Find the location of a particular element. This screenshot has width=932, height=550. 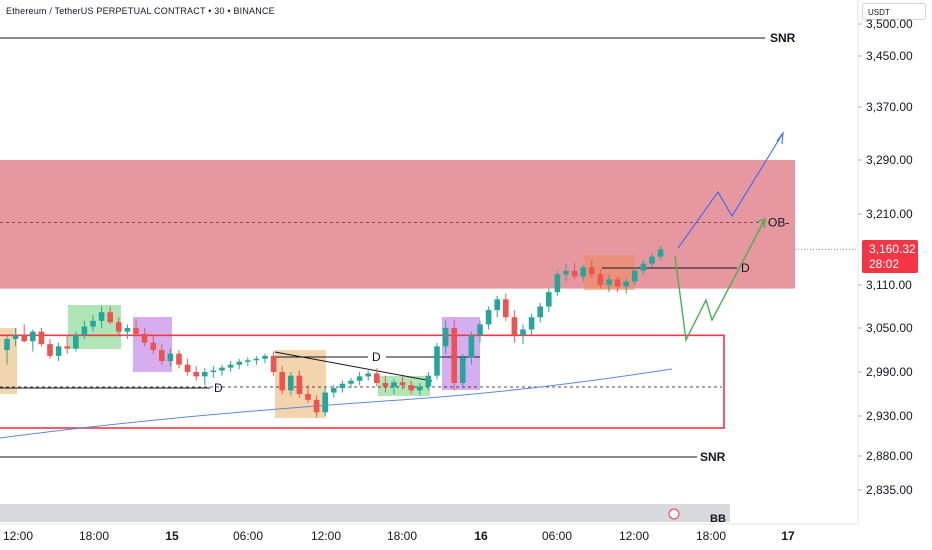

snr-bottom-label: SNR is located at coordinates (713, 457).